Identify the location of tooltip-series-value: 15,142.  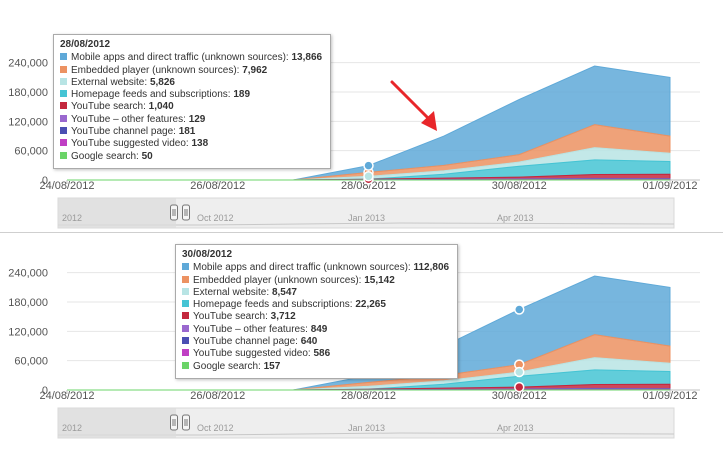
(379, 280).